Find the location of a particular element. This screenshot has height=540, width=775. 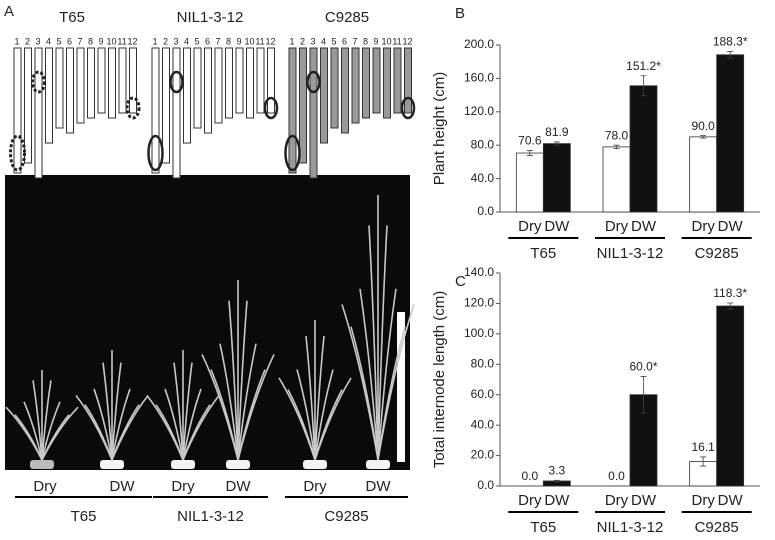

value-label: 188.3* is located at coordinates (730, 42).